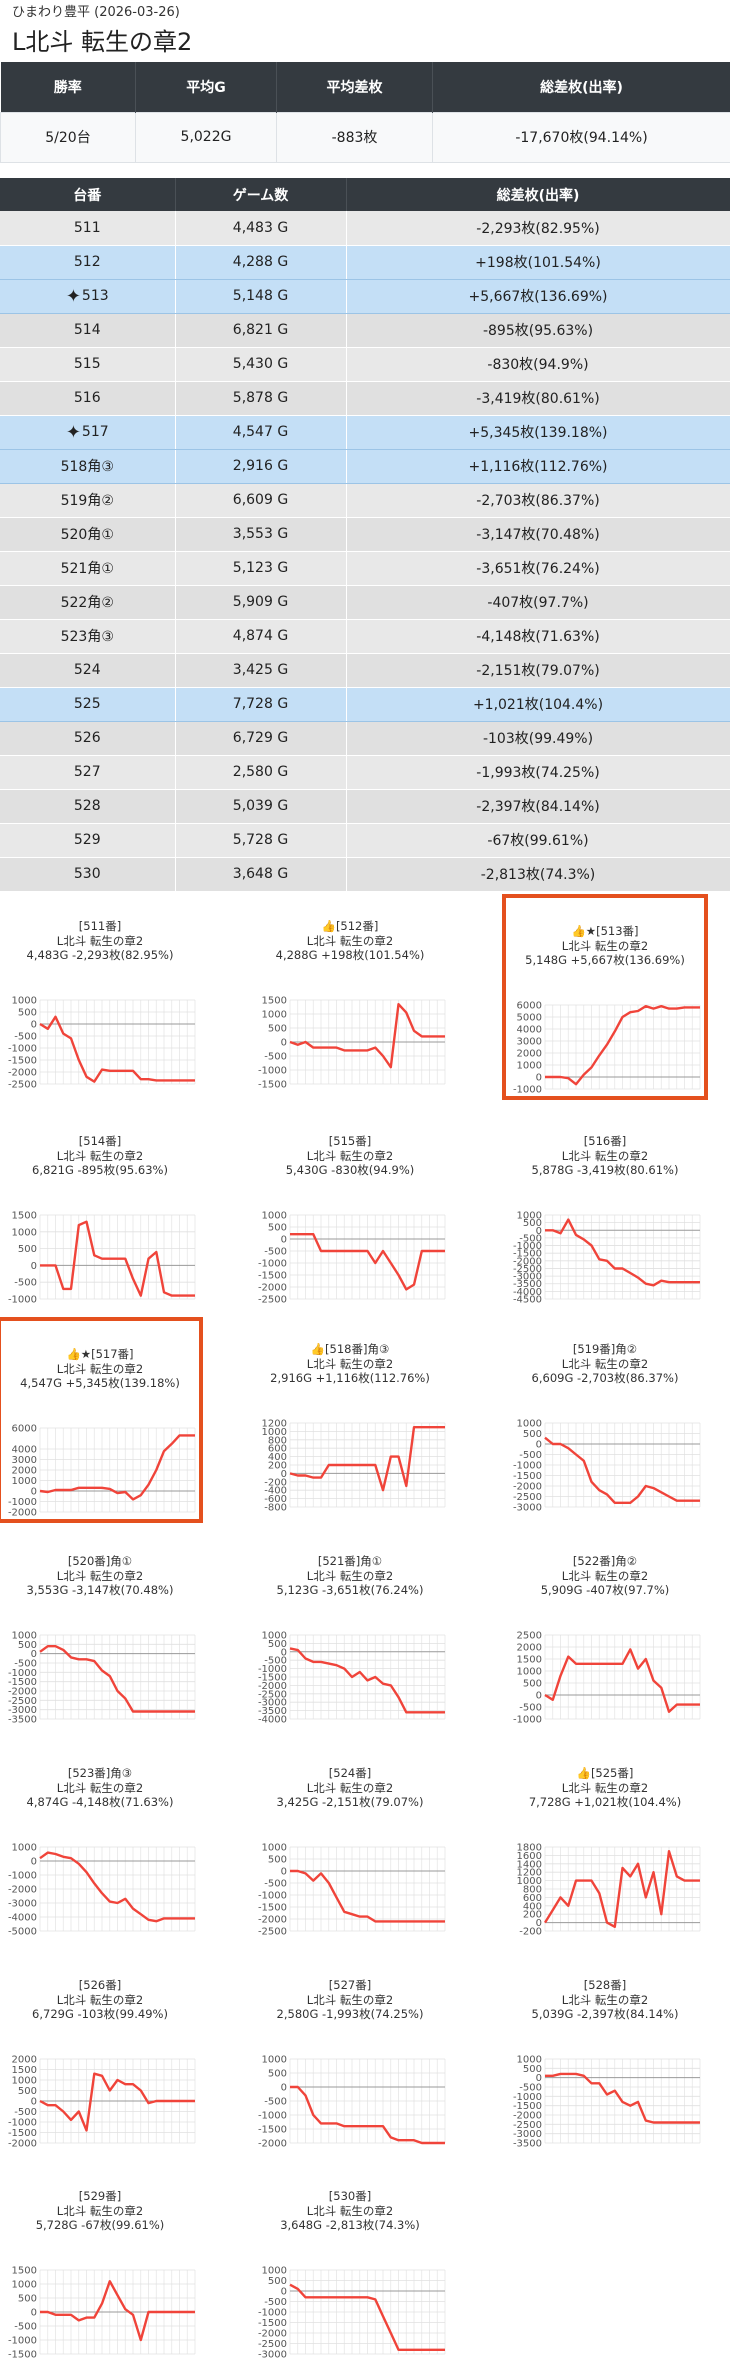 The height and width of the screenshot is (2367, 730). What do you see at coordinates (87, 535) in the screenshot?
I see `cell-text: 520角①` at bounding box center [87, 535].